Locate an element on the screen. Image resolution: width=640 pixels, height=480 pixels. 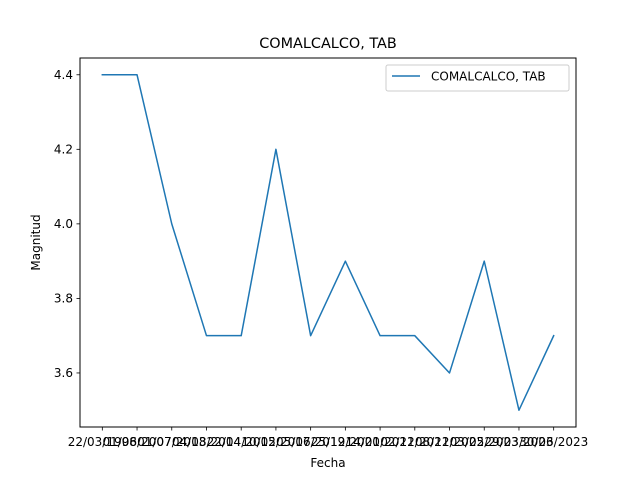
y-axis-label: Magnitud is located at coordinates (36, 242).